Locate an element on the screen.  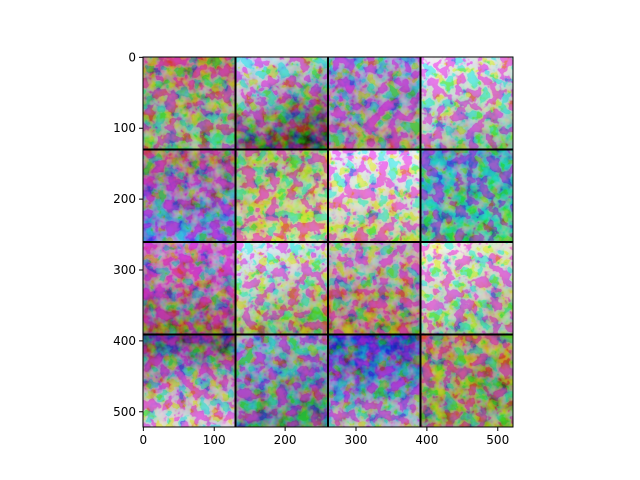
x-tick-label: 400 is located at coordinates (426, 440).